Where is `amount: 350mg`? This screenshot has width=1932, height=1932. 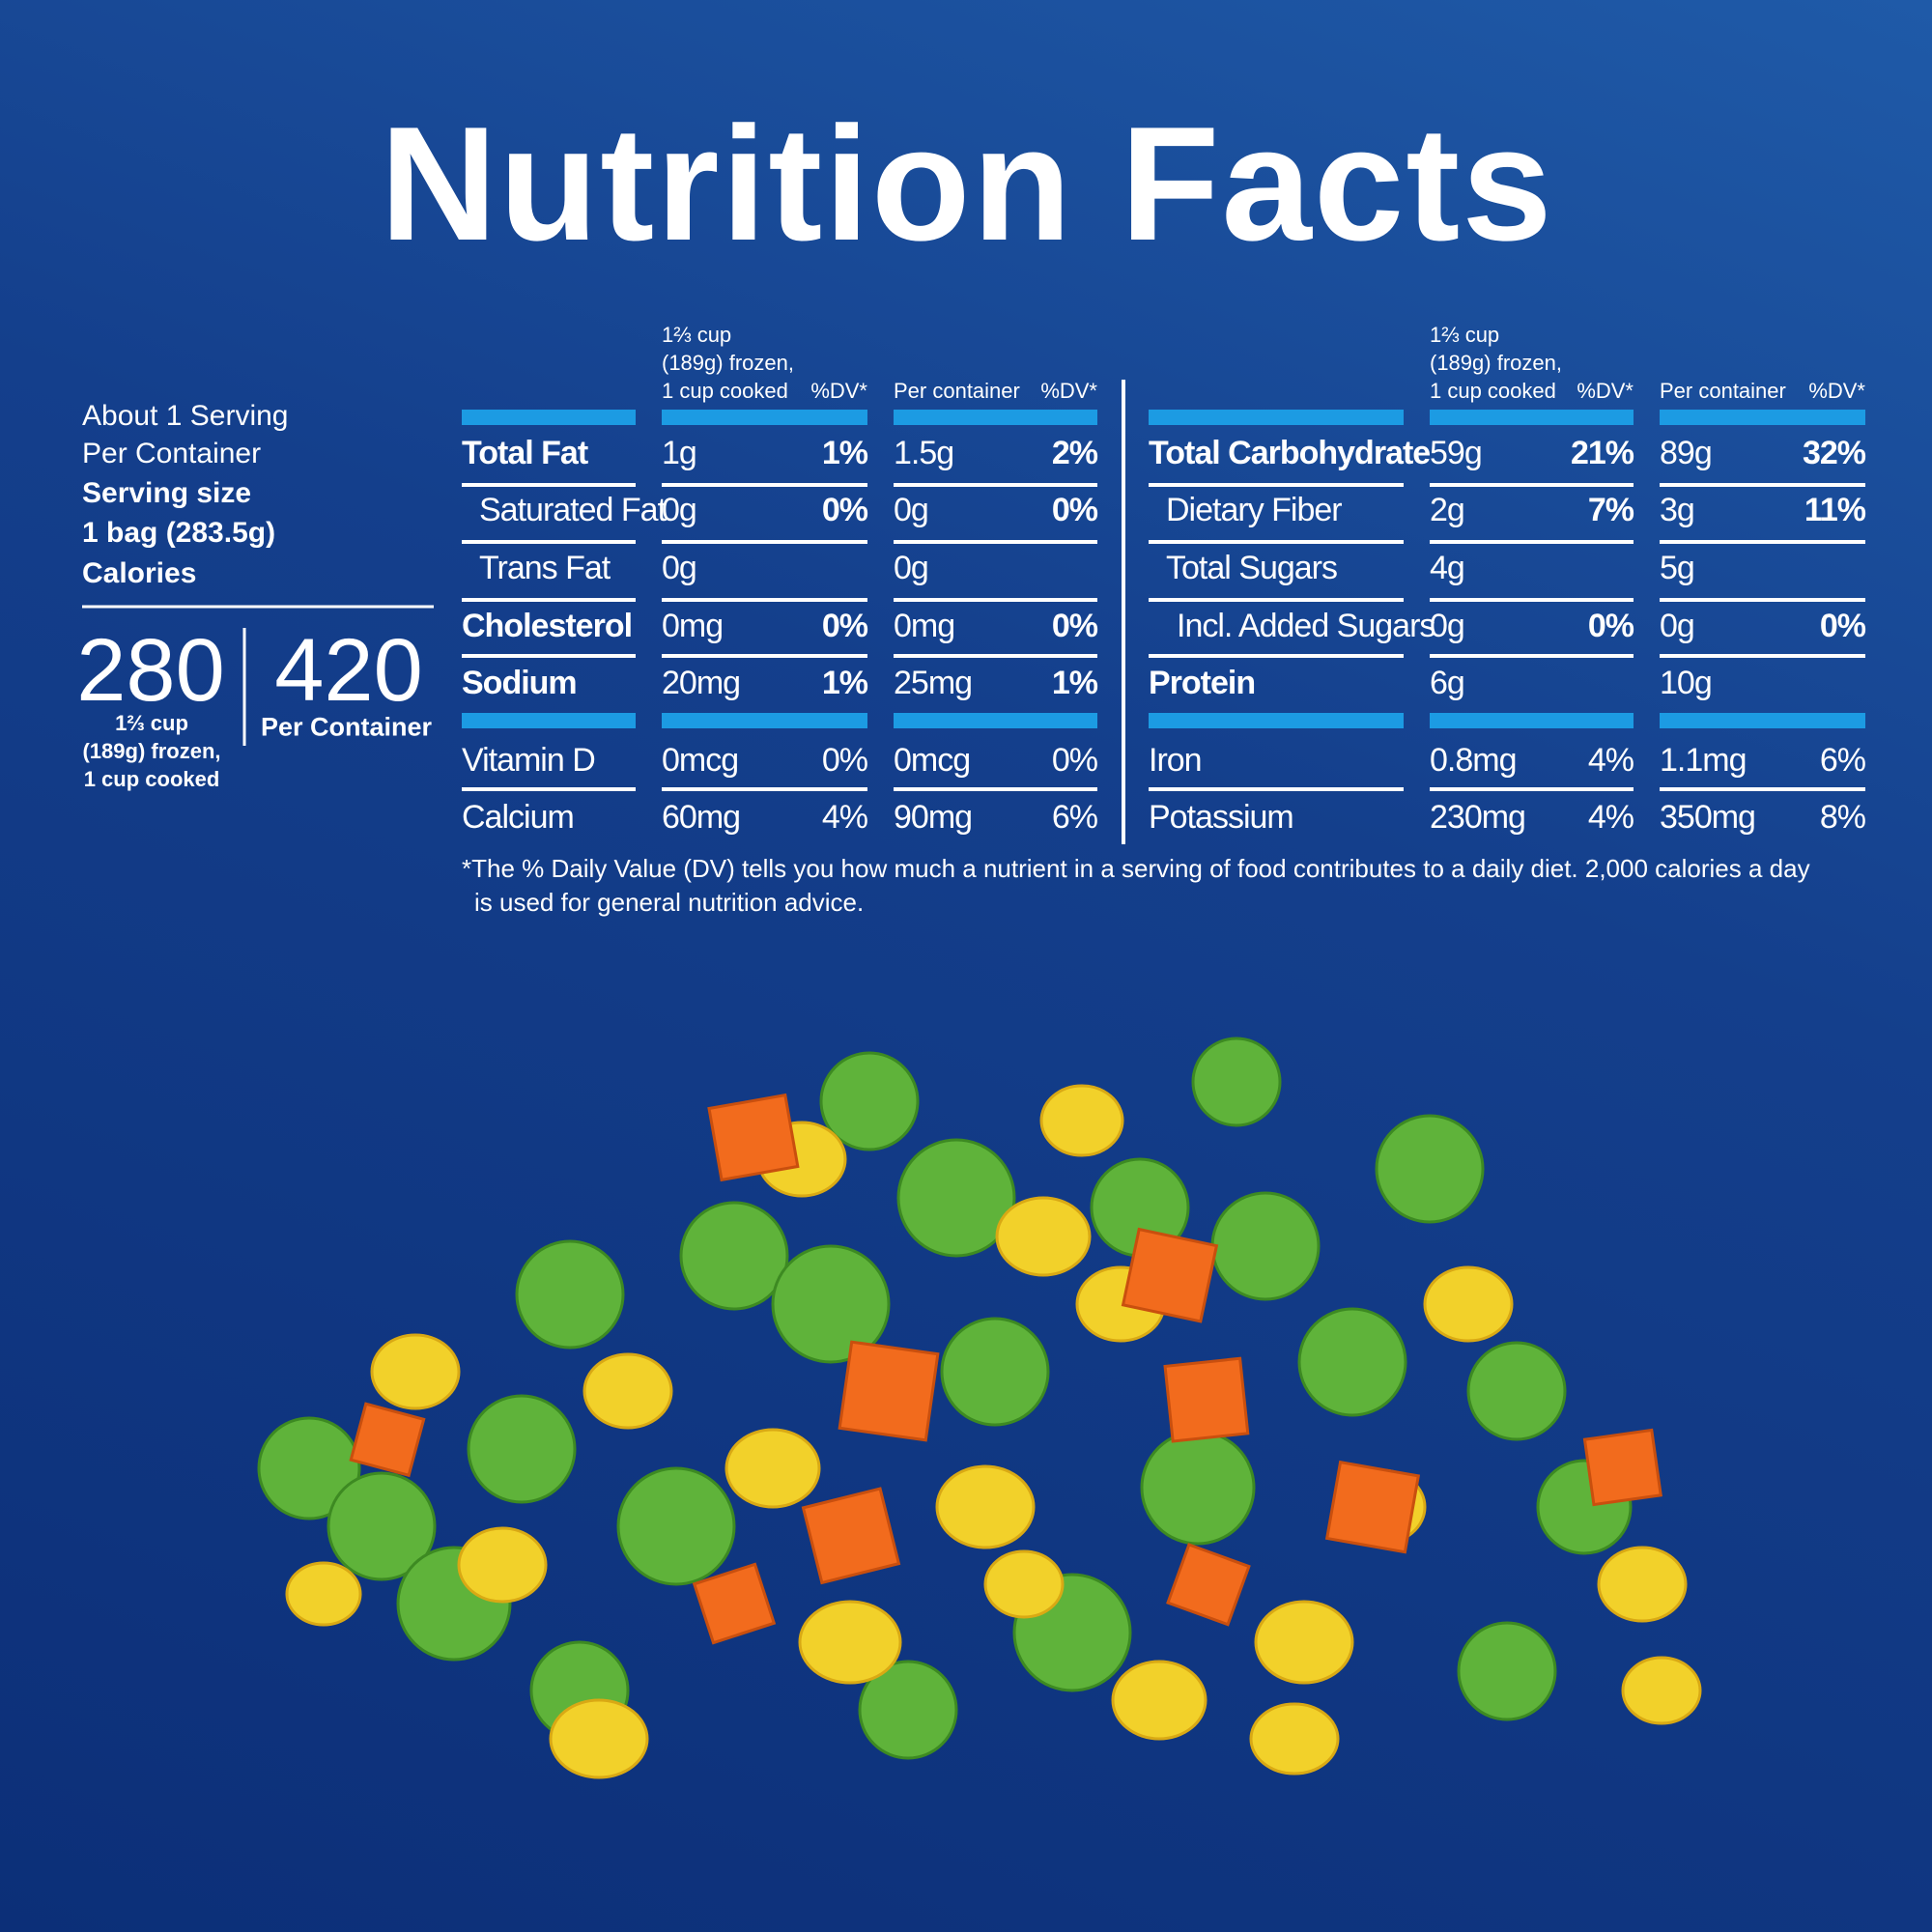 amount: 350mg is located at coordinates (1708, 817).